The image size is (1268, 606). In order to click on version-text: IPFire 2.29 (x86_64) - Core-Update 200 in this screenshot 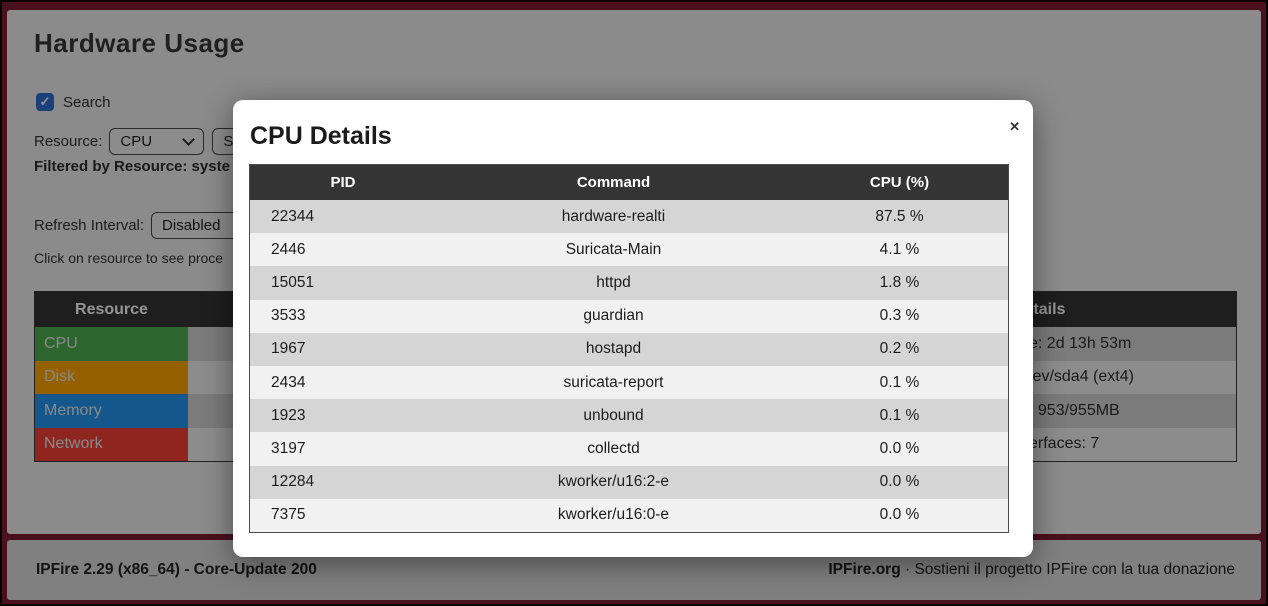, I will do `click(176, 569)`.